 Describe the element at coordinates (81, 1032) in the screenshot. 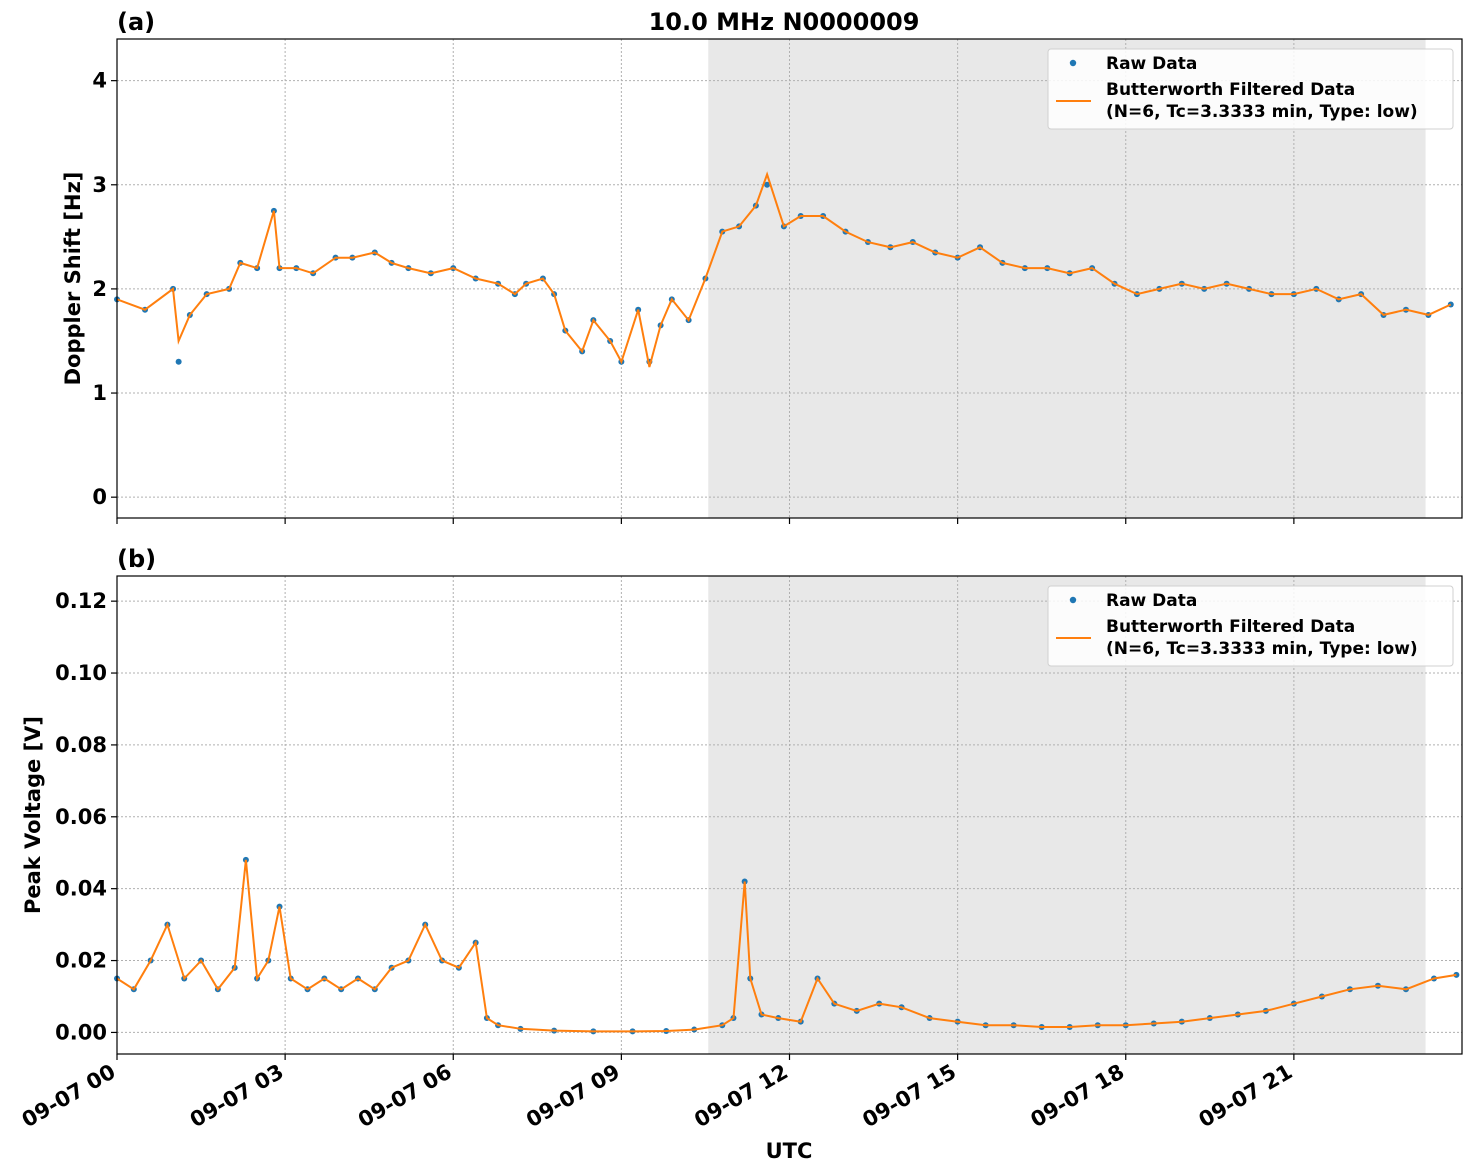

I see `y-tick-label: 0.00` at that location.